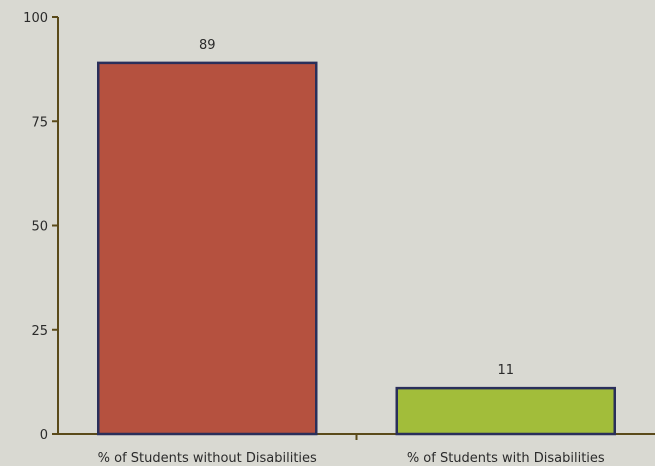 The image size is (655, 466). I want to click on y-tick-label: 0, so click(44, 435).